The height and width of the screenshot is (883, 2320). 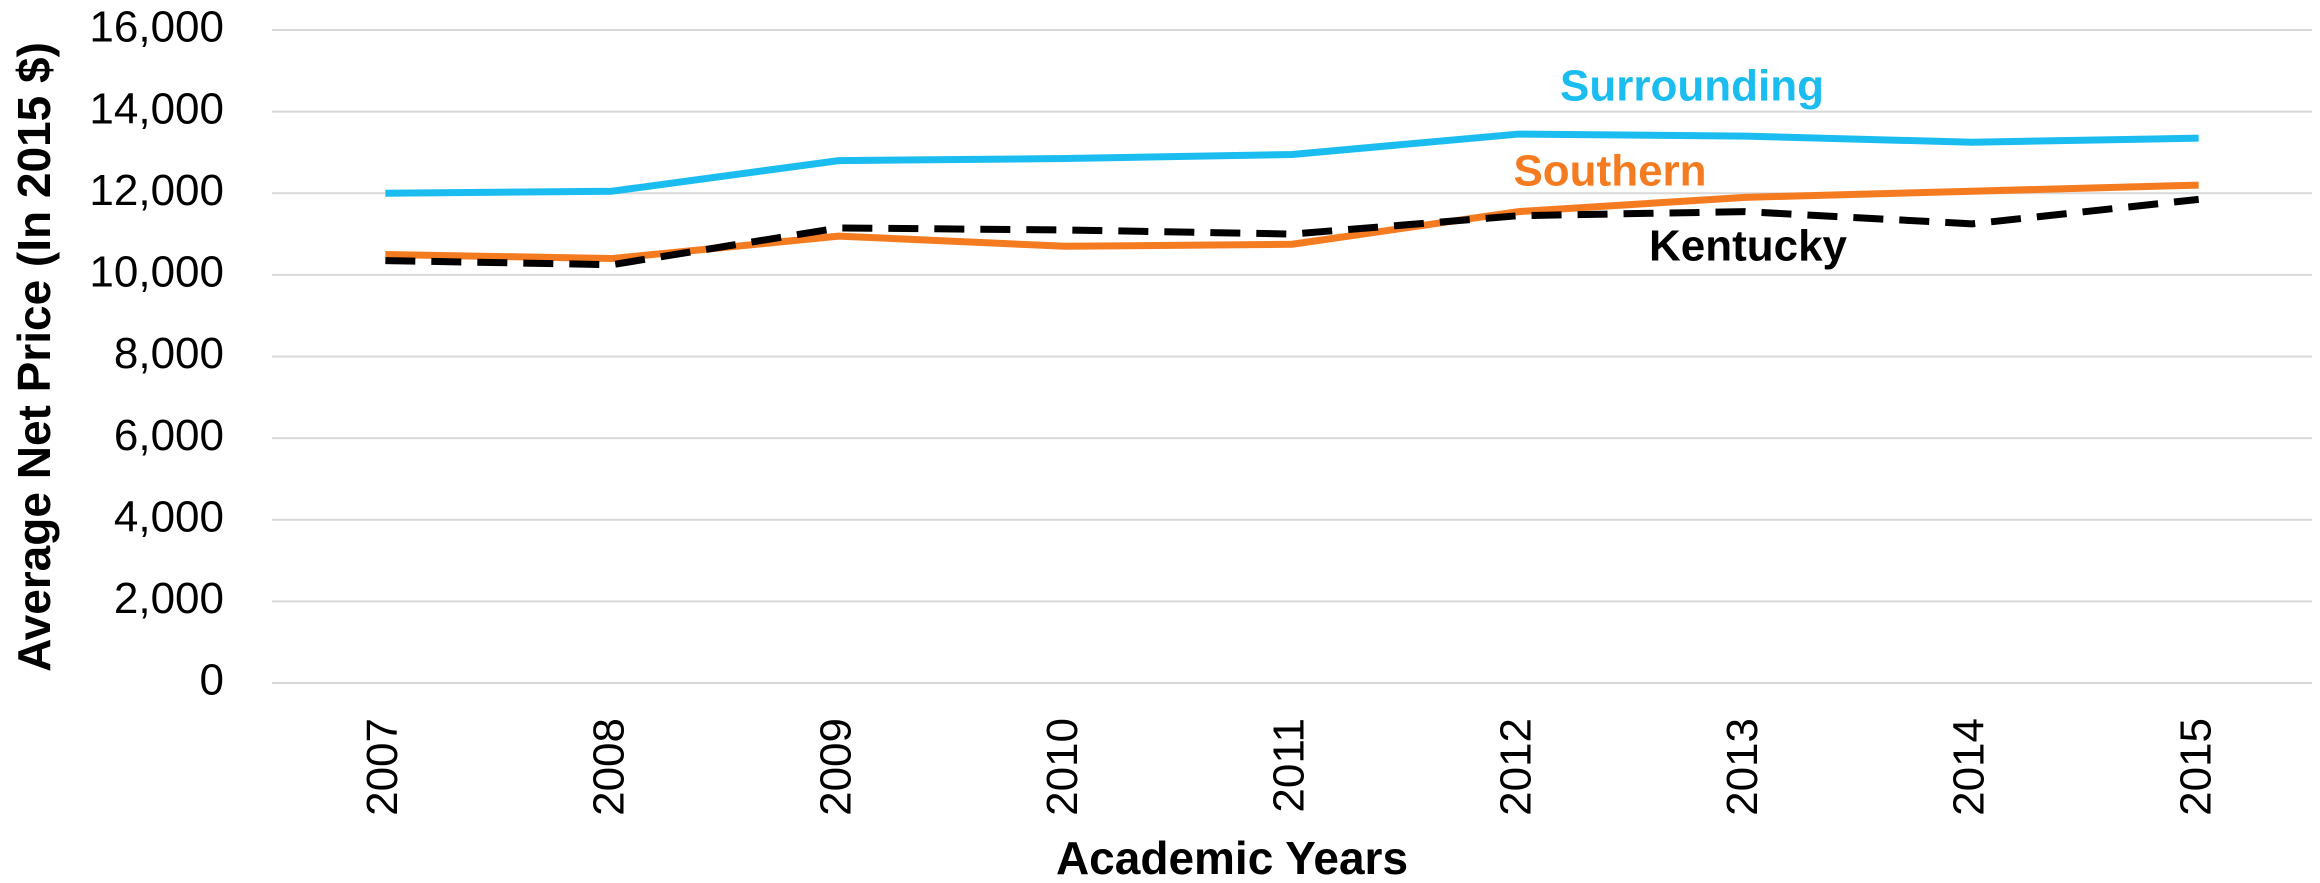 What do you see at coordinates (1748, 246) in the screenshot?
I see `series-label: Kentucky` at bounding box center [1748, 246].